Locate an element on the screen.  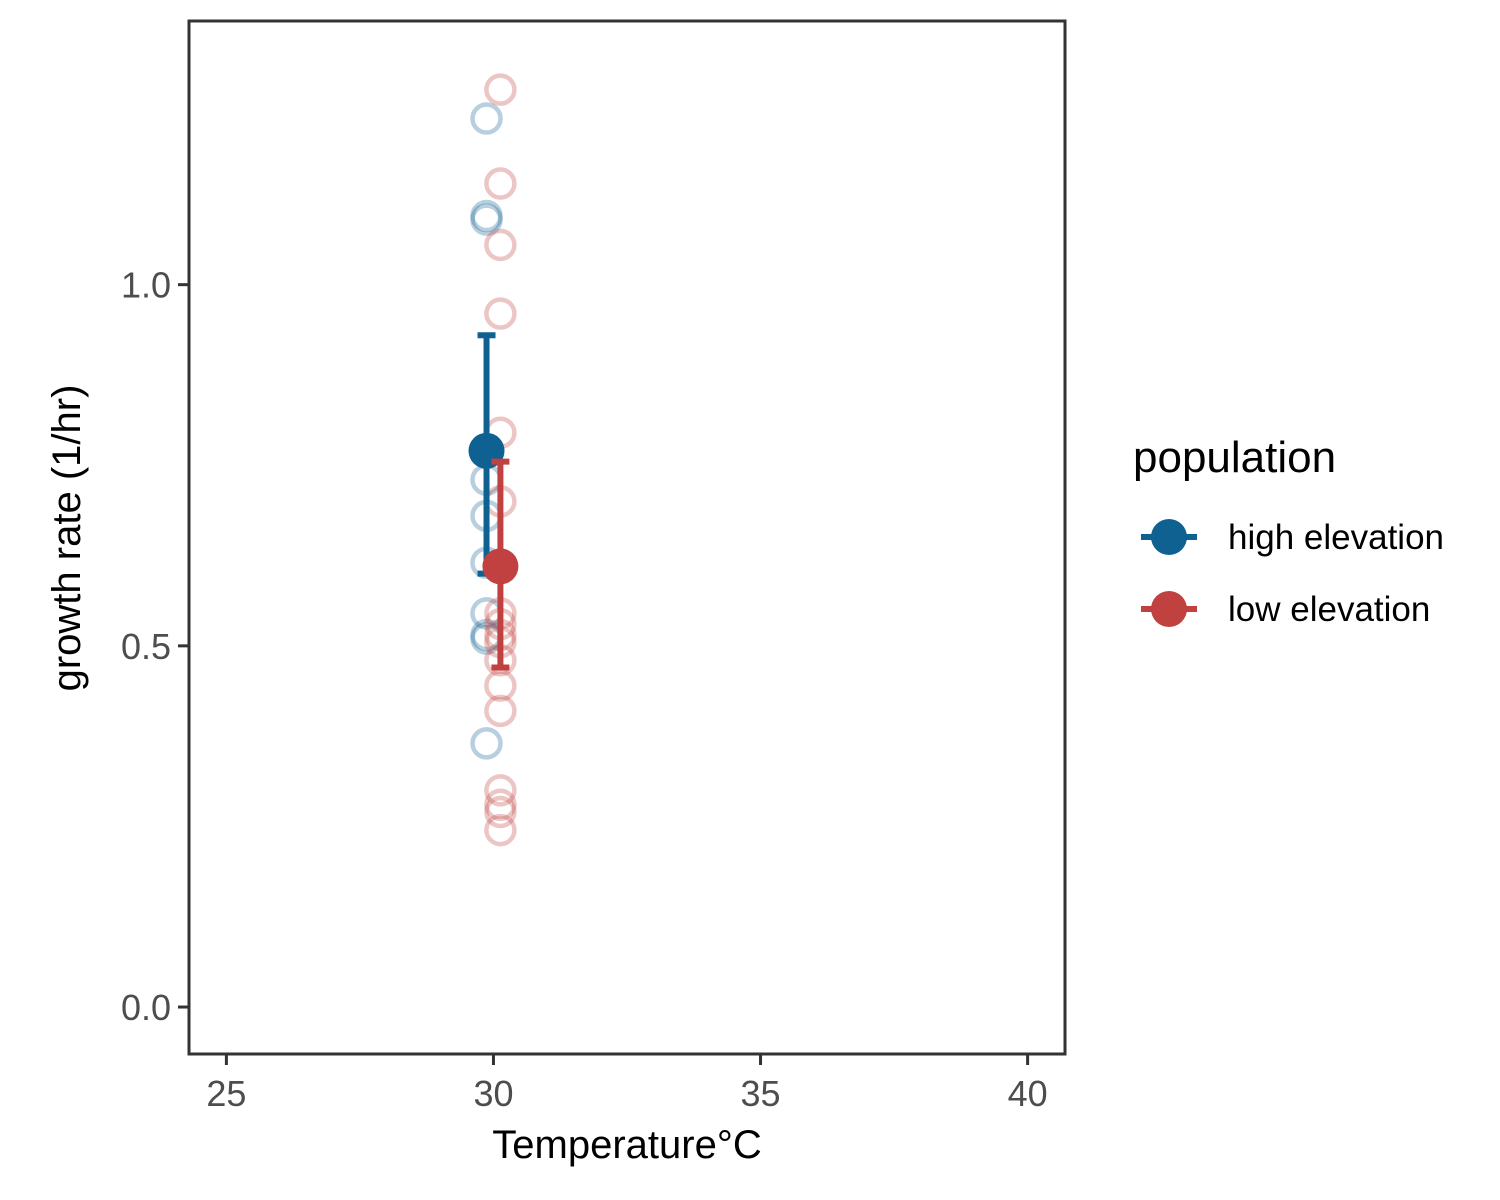
legend-label: high elevation is located at coordinates (1336, 537).